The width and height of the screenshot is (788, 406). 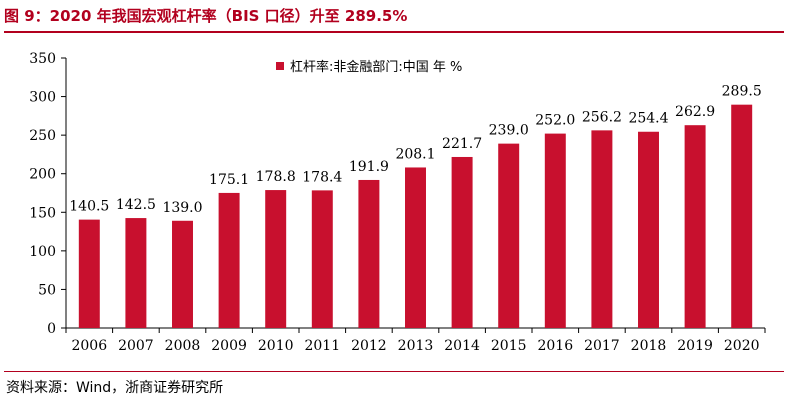 What do you see at coordinates (416, 346) in the screenshot?
I see `x-tick-label-2013: 2013` at bounding box center [416, 346].